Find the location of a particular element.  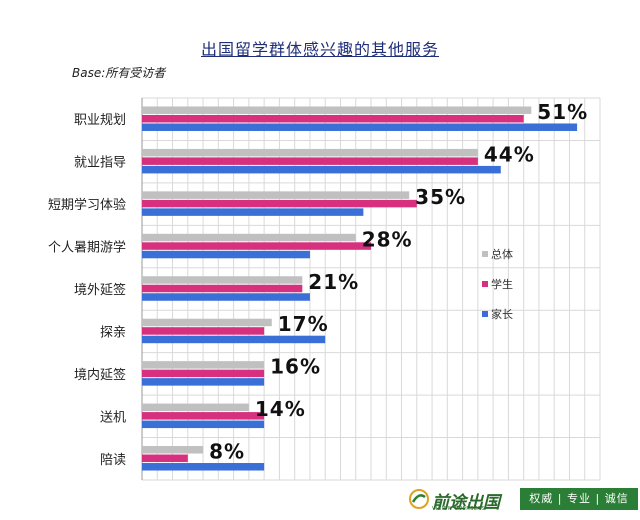

bar-家长-境外延签 is located at coordinates (226, 297).